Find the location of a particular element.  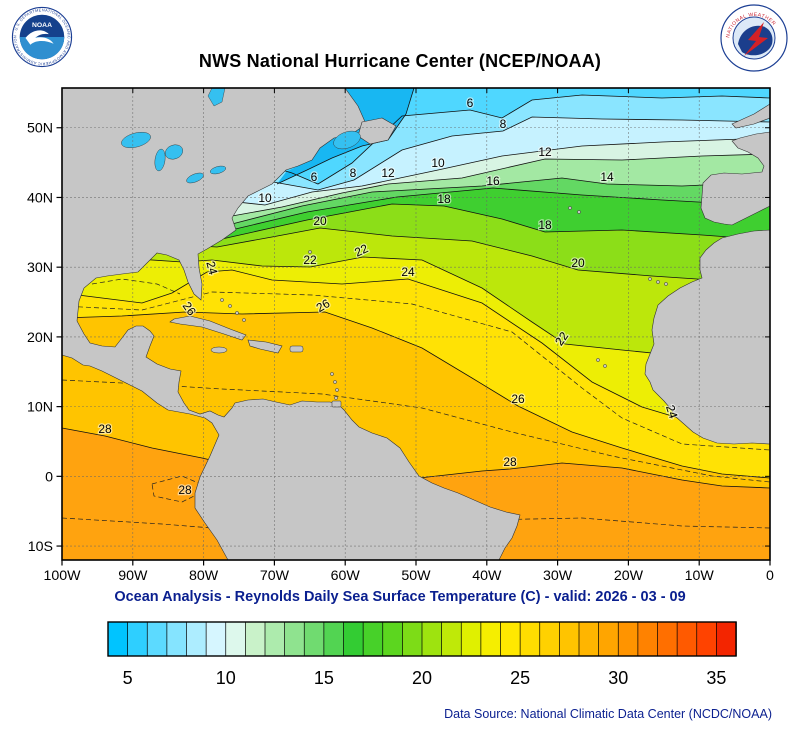

svg-text: 10N is located at coordinates (40, 408).